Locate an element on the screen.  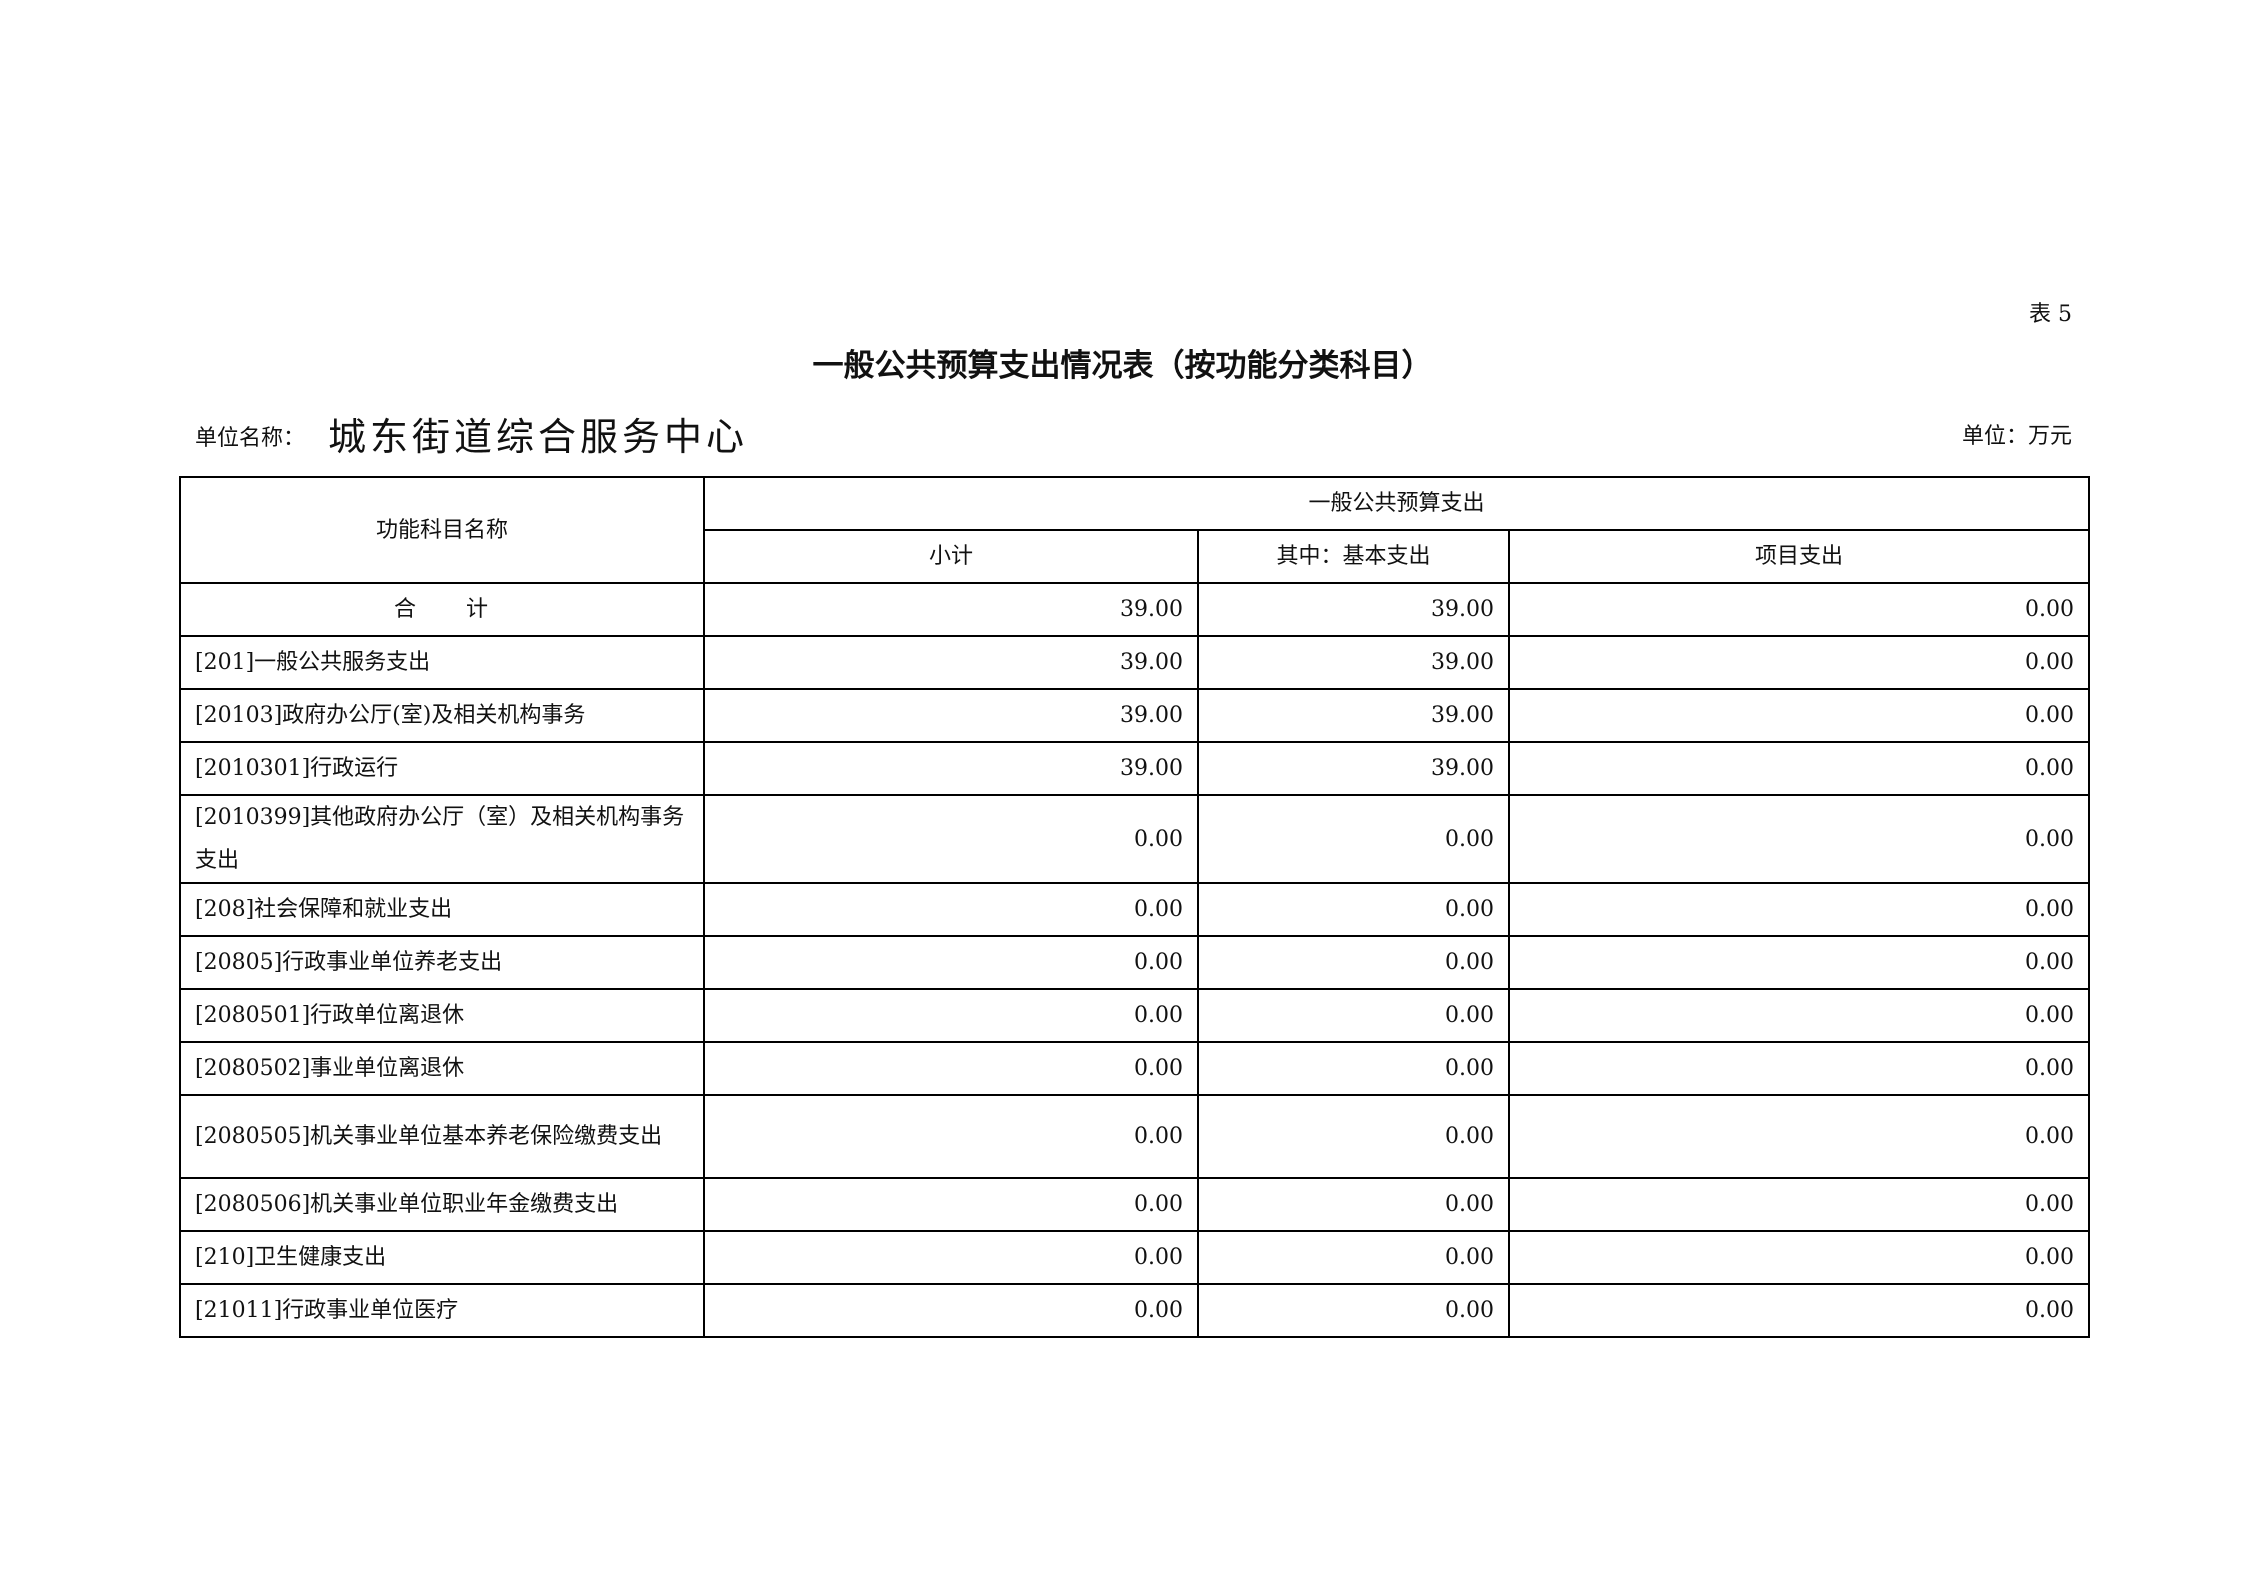
name-cell: [210]卫生健康支出 is located at coordinates (442, 1257).